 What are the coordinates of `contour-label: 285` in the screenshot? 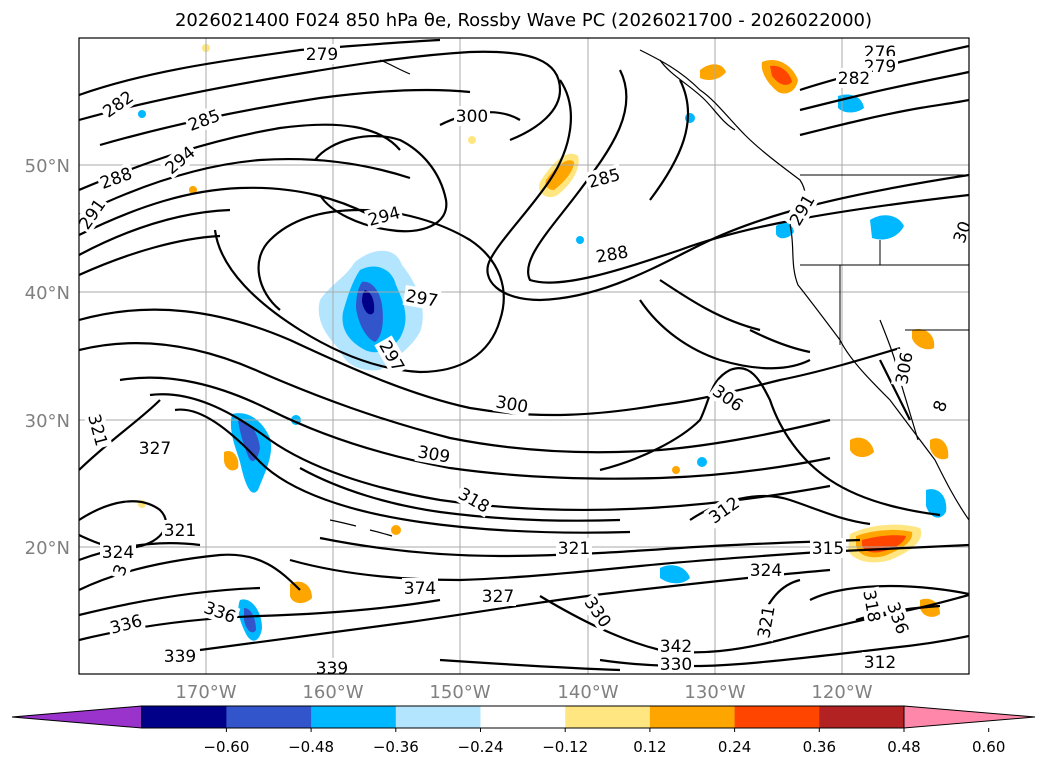 It's located at (604, 178).